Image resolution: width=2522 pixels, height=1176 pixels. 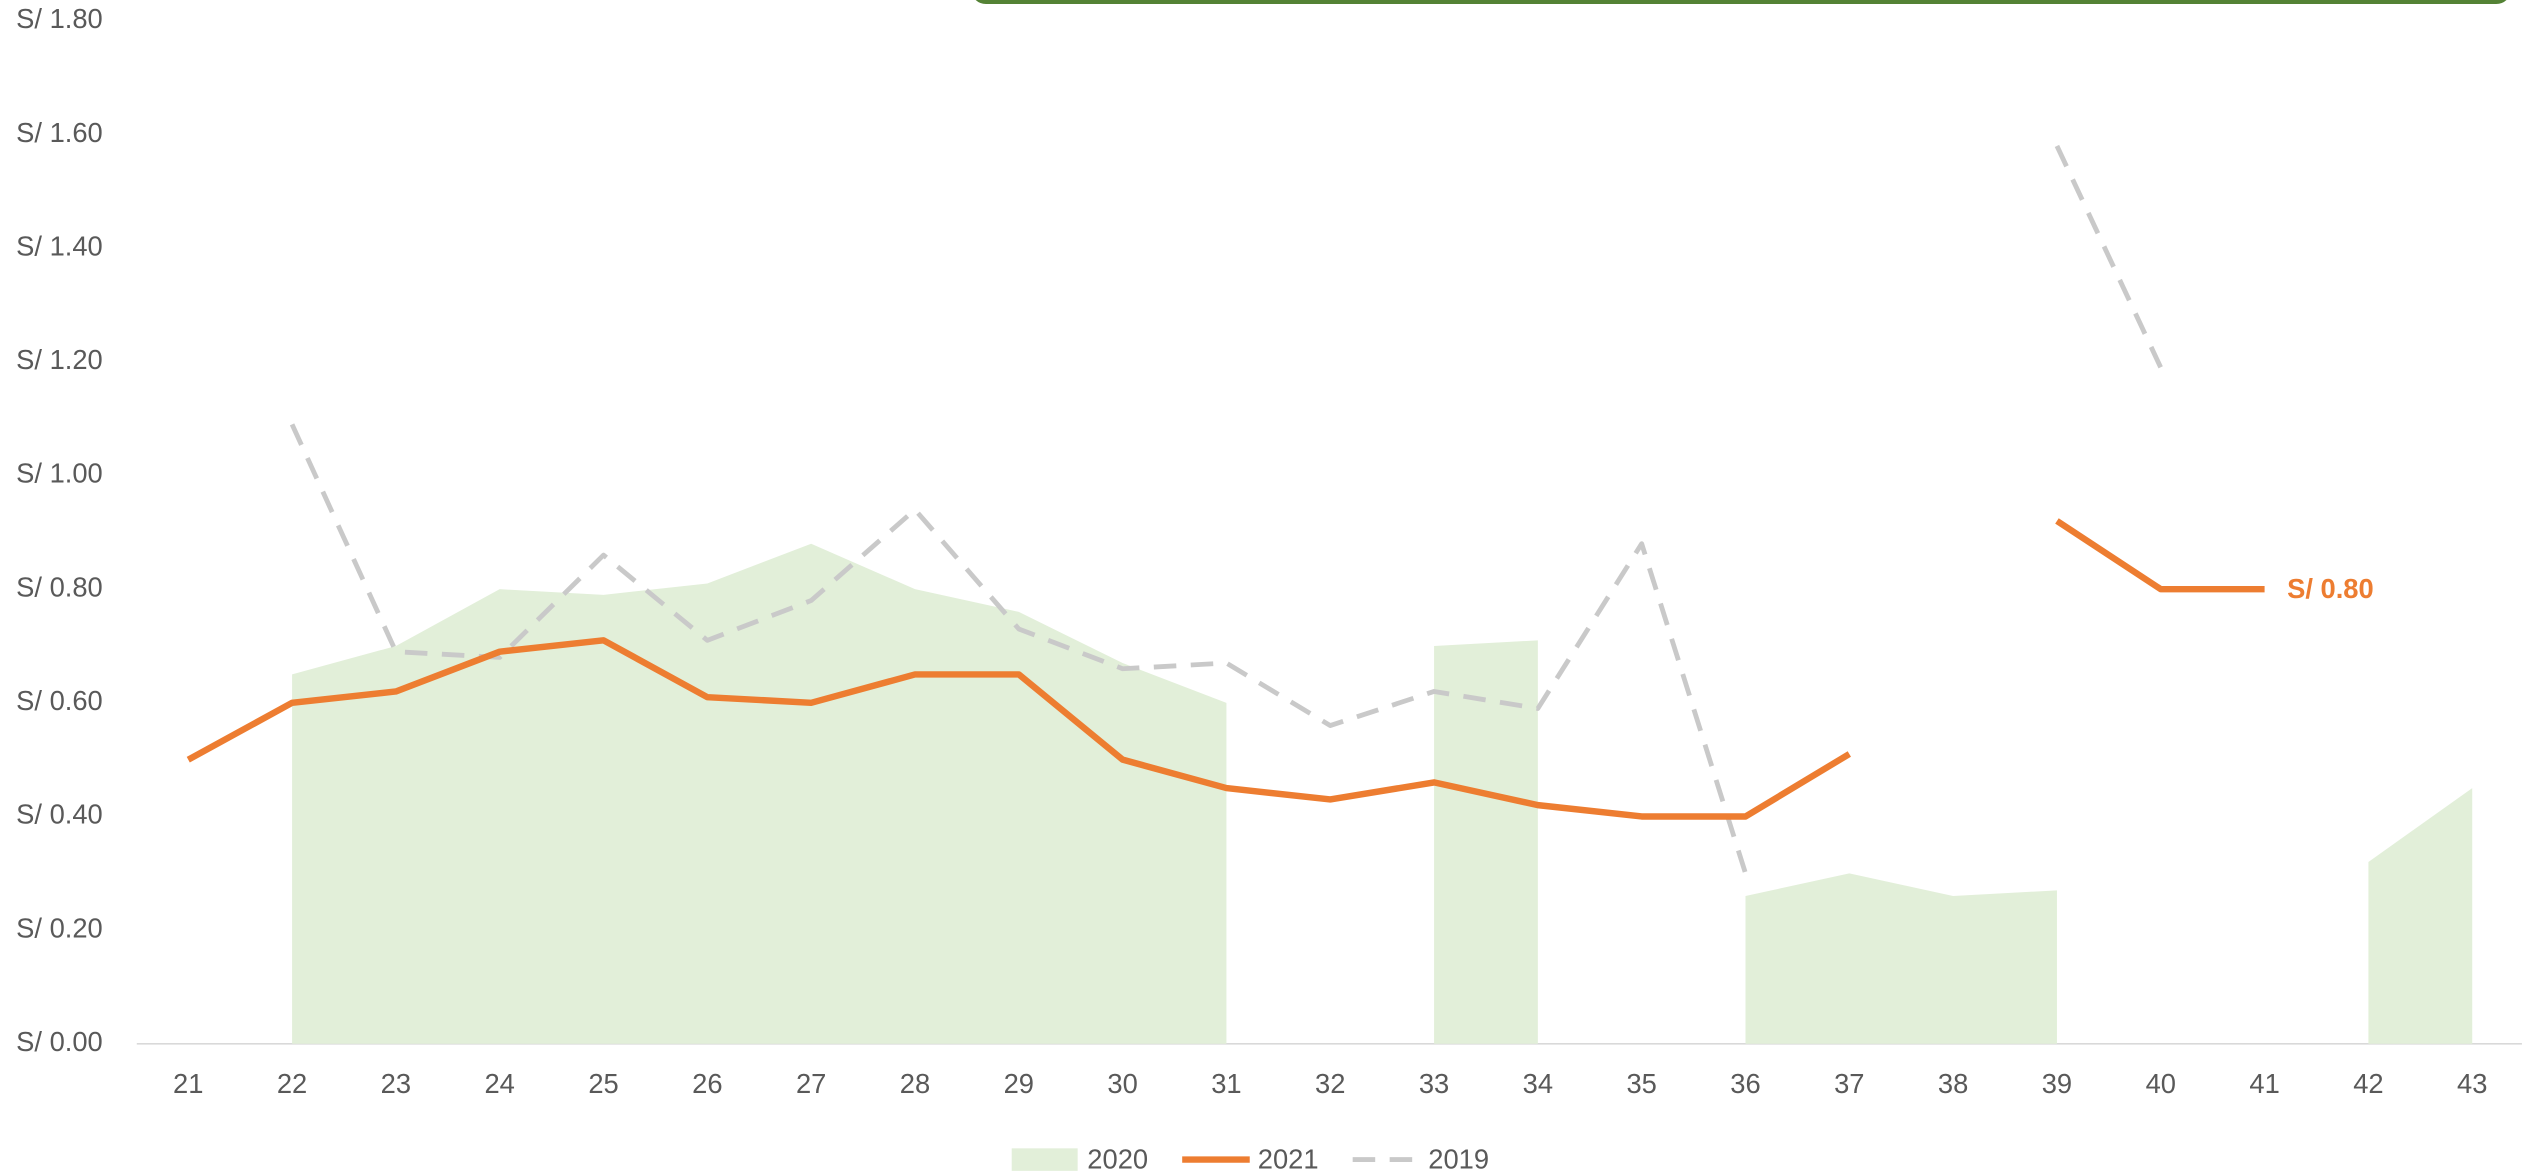 I want to click on x-tick-label: 41, so click(x=2264, y=1083).